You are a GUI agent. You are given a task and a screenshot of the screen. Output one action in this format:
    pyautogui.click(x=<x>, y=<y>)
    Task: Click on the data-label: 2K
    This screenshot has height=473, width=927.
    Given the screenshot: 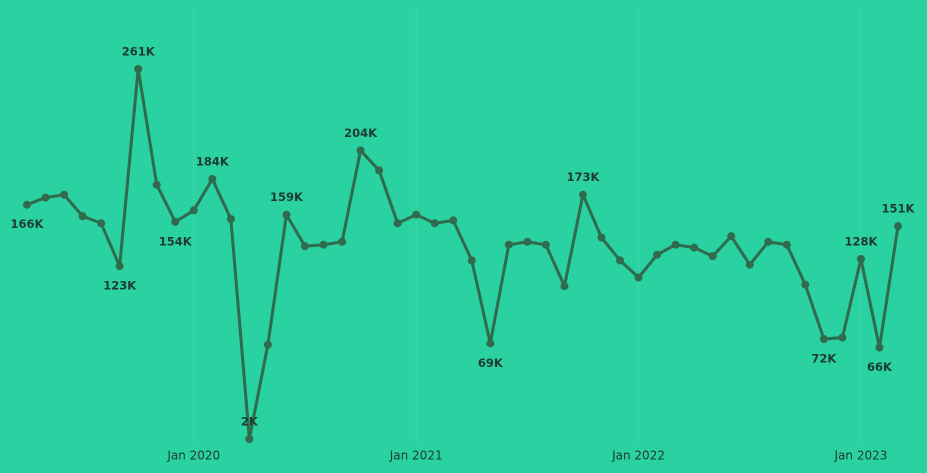 What is the action you would take?
    pyautogui.click(x=250, y=422)
    